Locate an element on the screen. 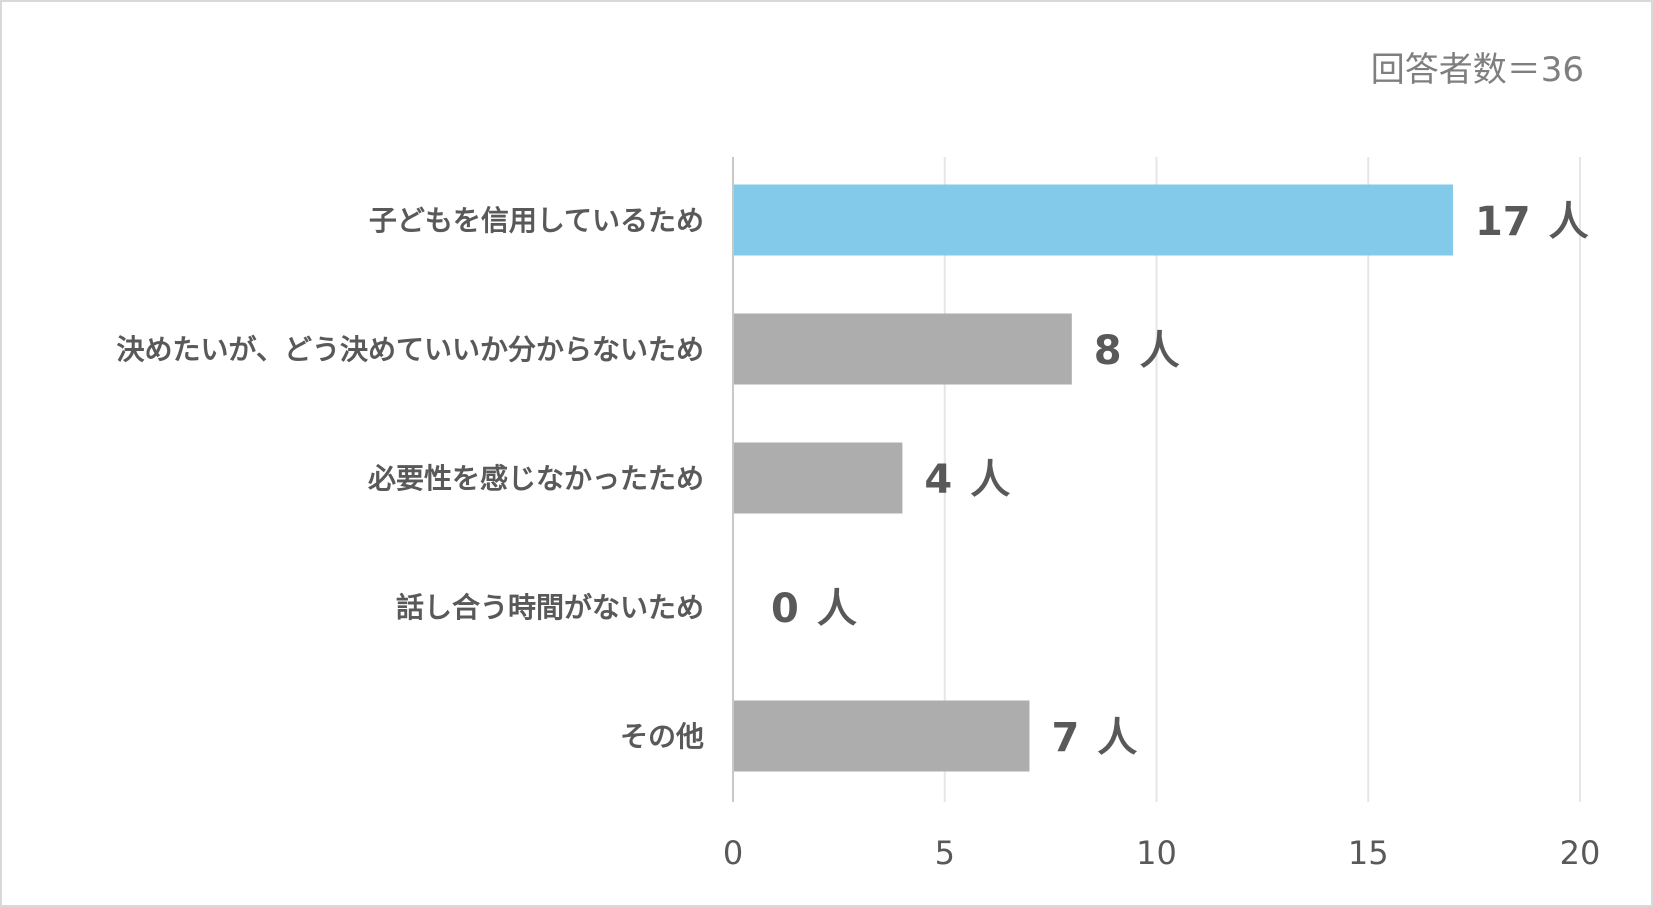  data-label-unit-1: 人 is located at coordinates (1160, 351).